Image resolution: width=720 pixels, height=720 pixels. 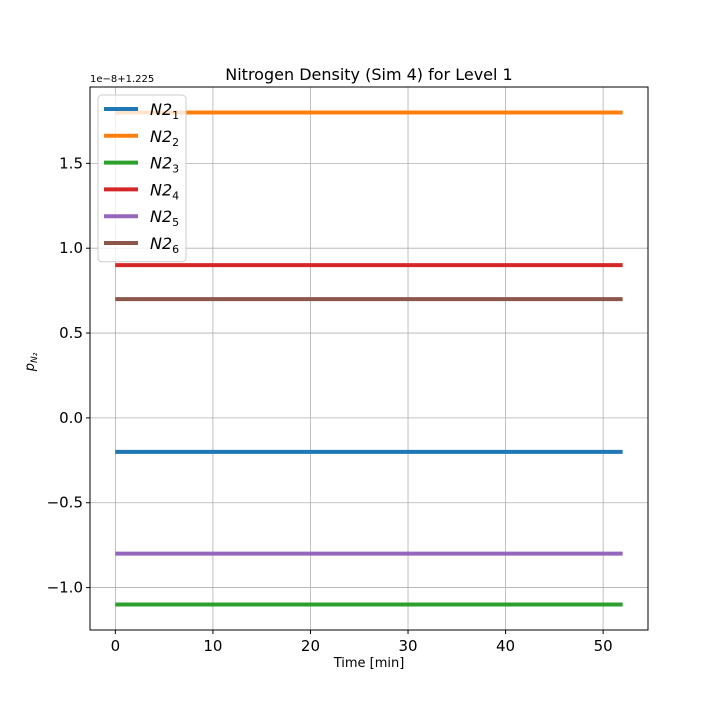 I want to click on legend-entry: N25, so click(x=164, y=218).